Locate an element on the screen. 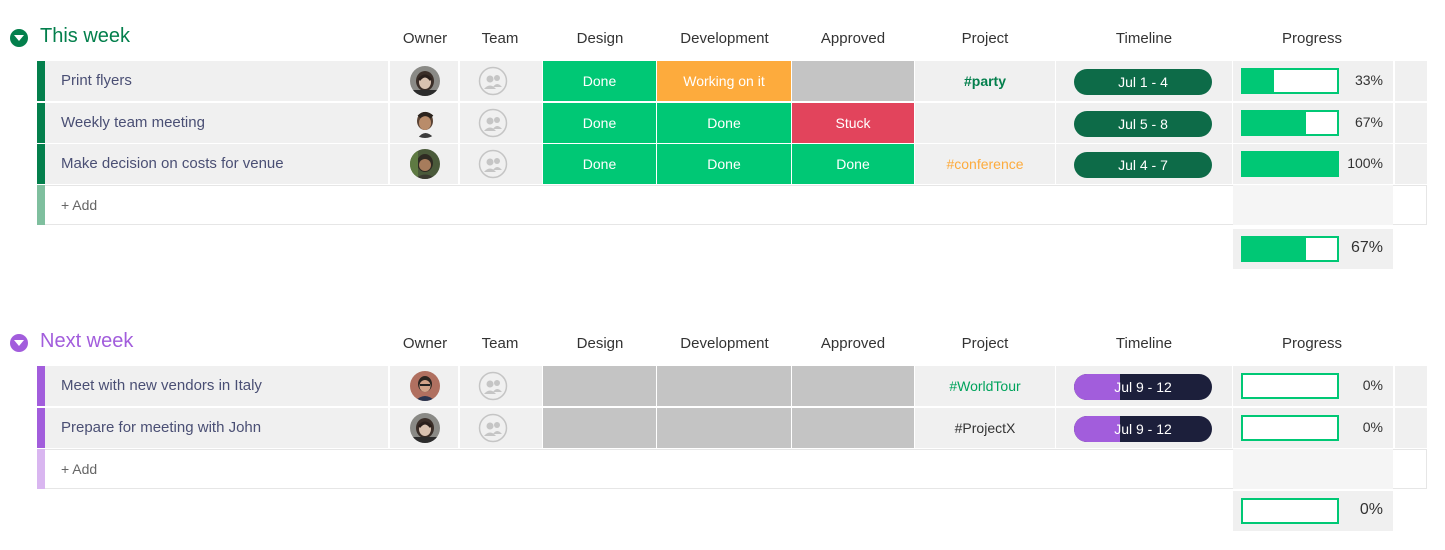  project-tag-cell is located at coordinates (985, 123).